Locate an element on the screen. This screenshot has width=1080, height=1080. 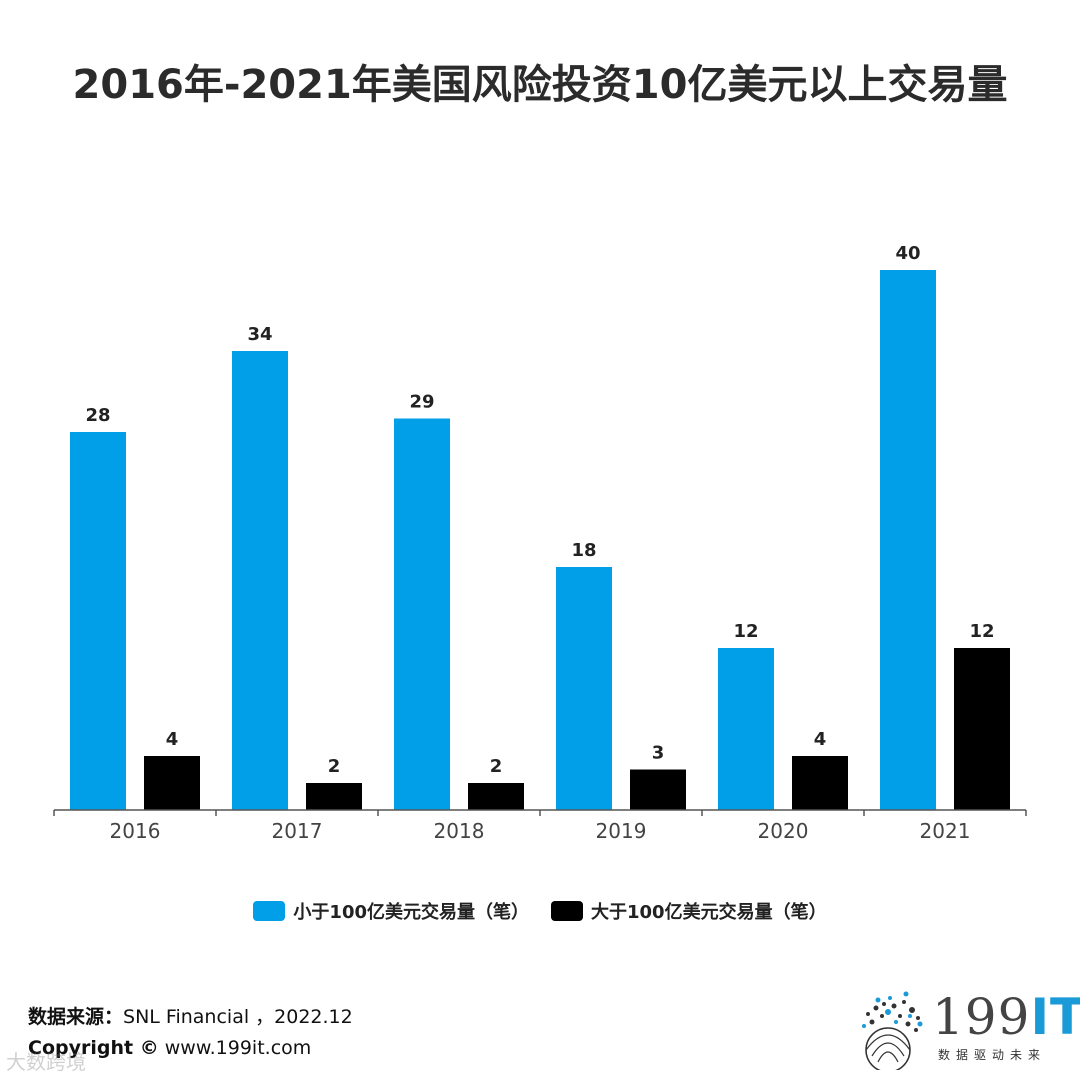
data-label-2017-small: 34 is located at coordinates (259, 334).